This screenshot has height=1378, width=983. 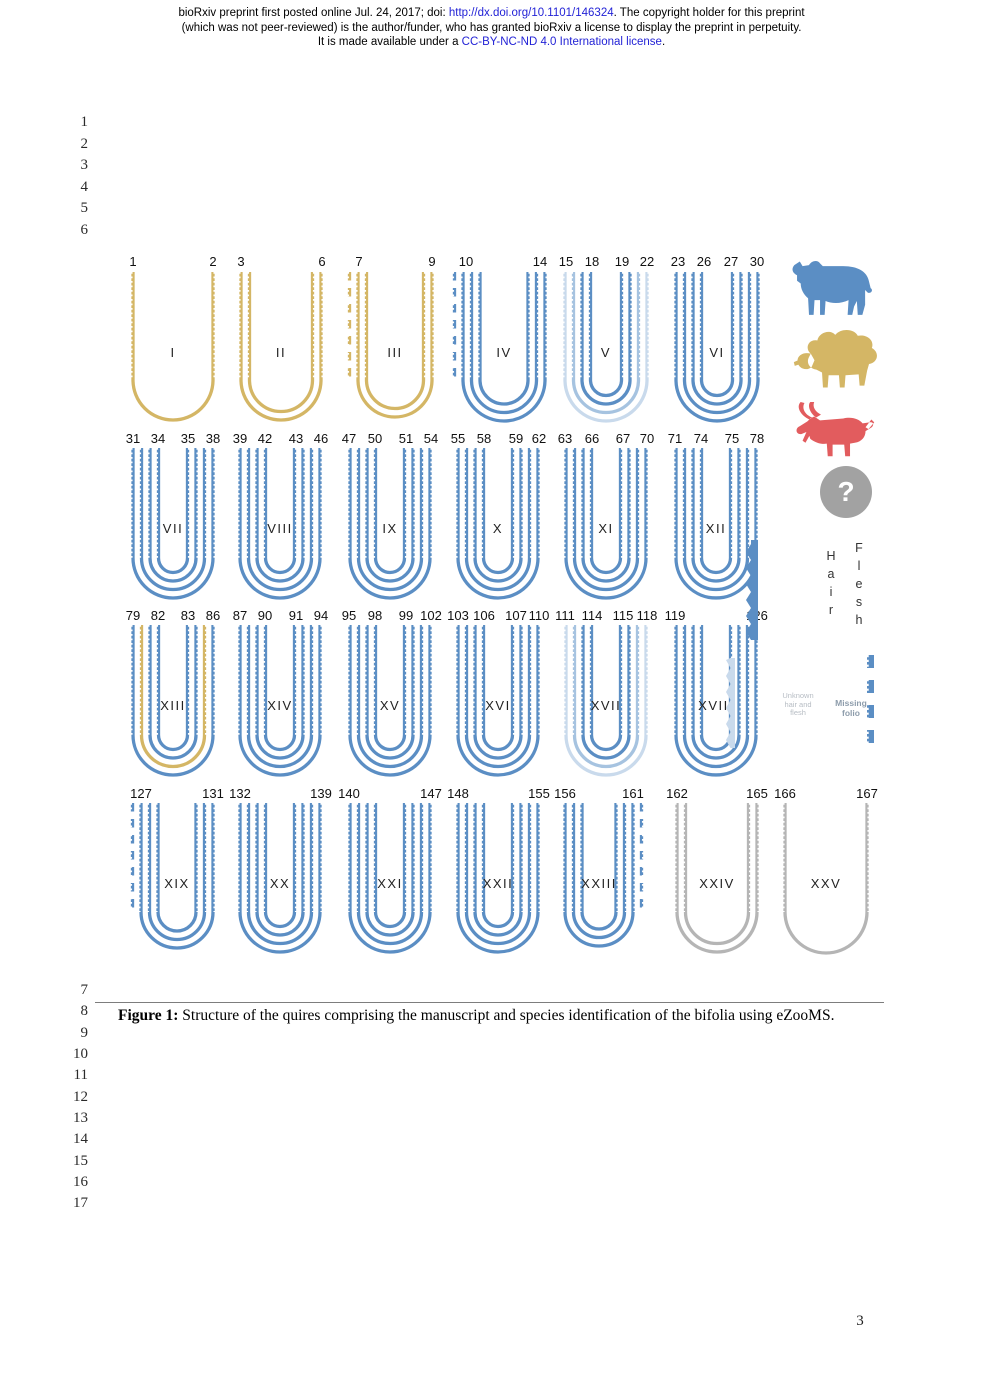 I want to click on caption-divider, so click(x=489, y=1002).